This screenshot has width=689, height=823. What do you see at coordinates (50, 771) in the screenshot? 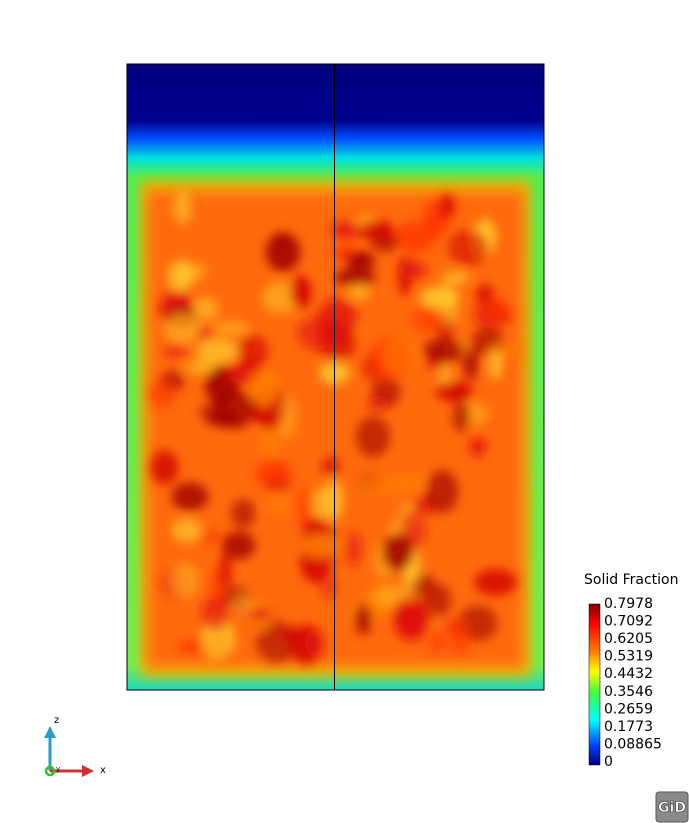
I see `y-axis-marker` at bounding box center [50, 771].